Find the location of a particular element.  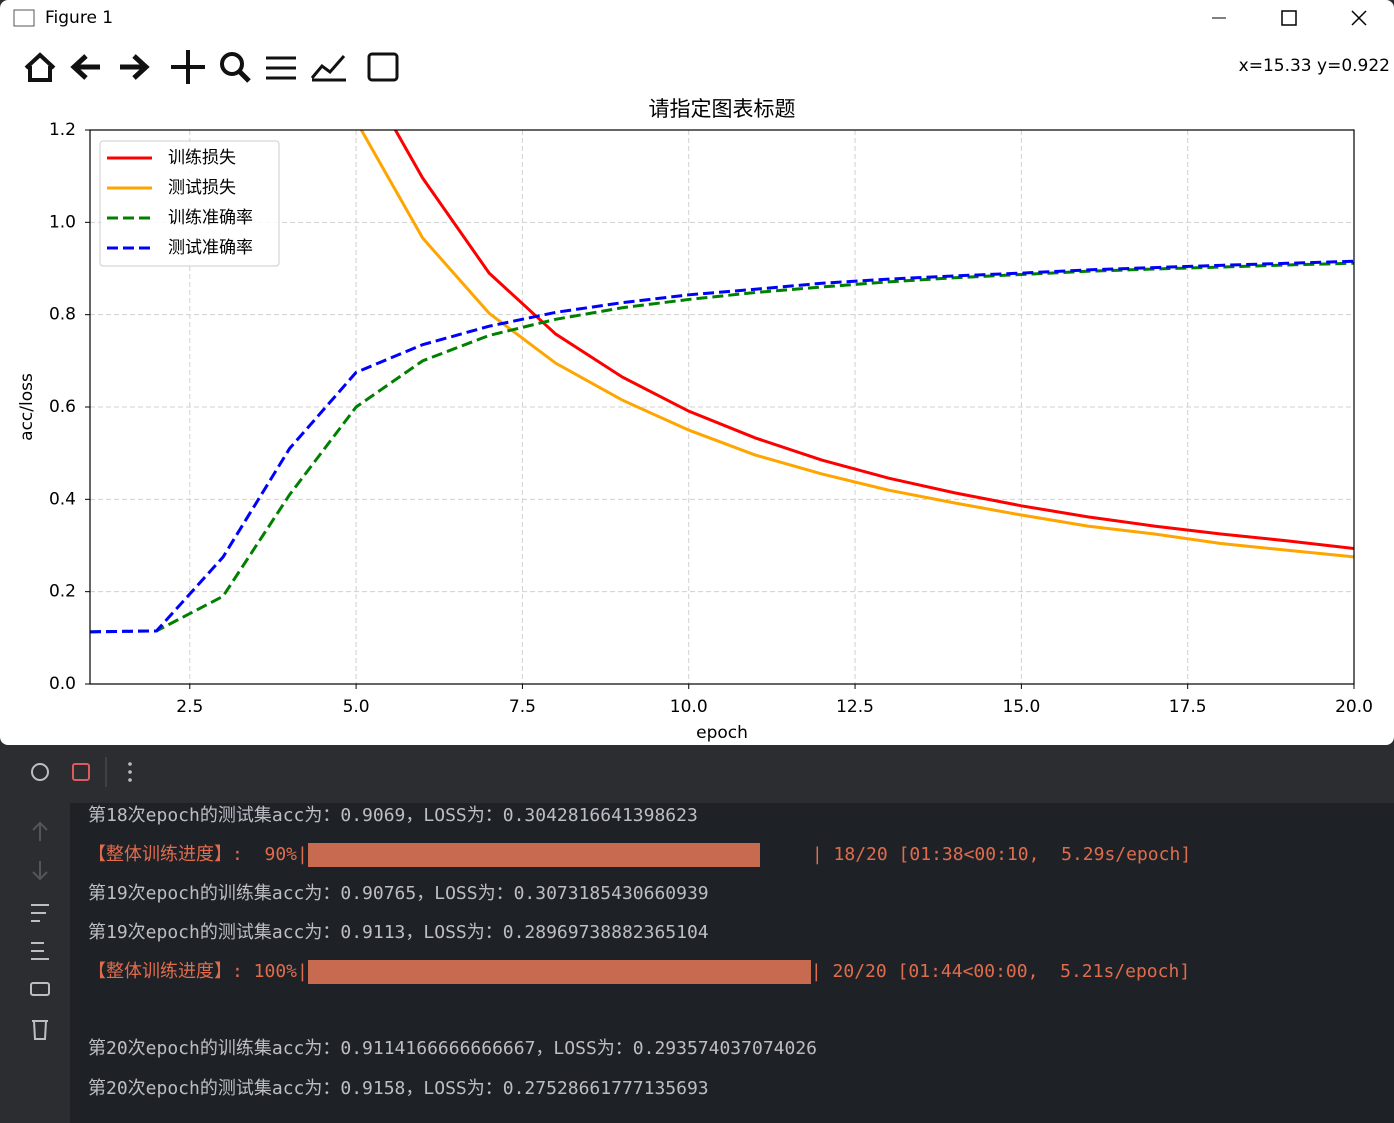

y-tick-label: 0.8 is located at coordinates (62, 315).